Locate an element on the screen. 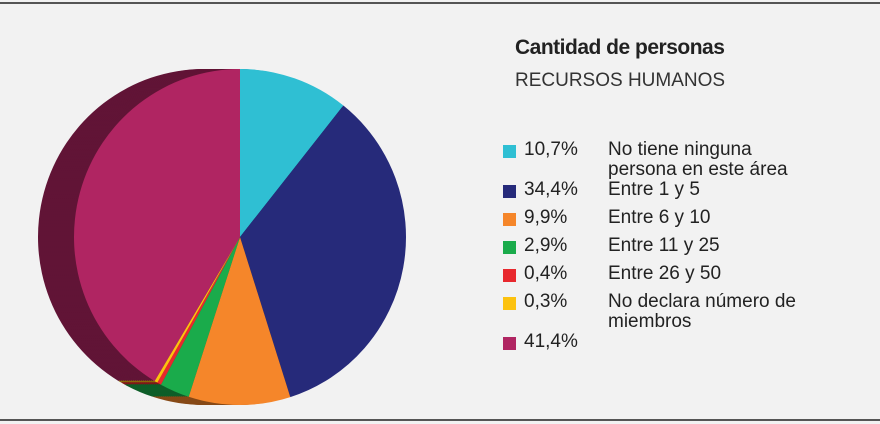  legend-item: 0,3% No declara número de miembros is located at coordinates (688, 312).